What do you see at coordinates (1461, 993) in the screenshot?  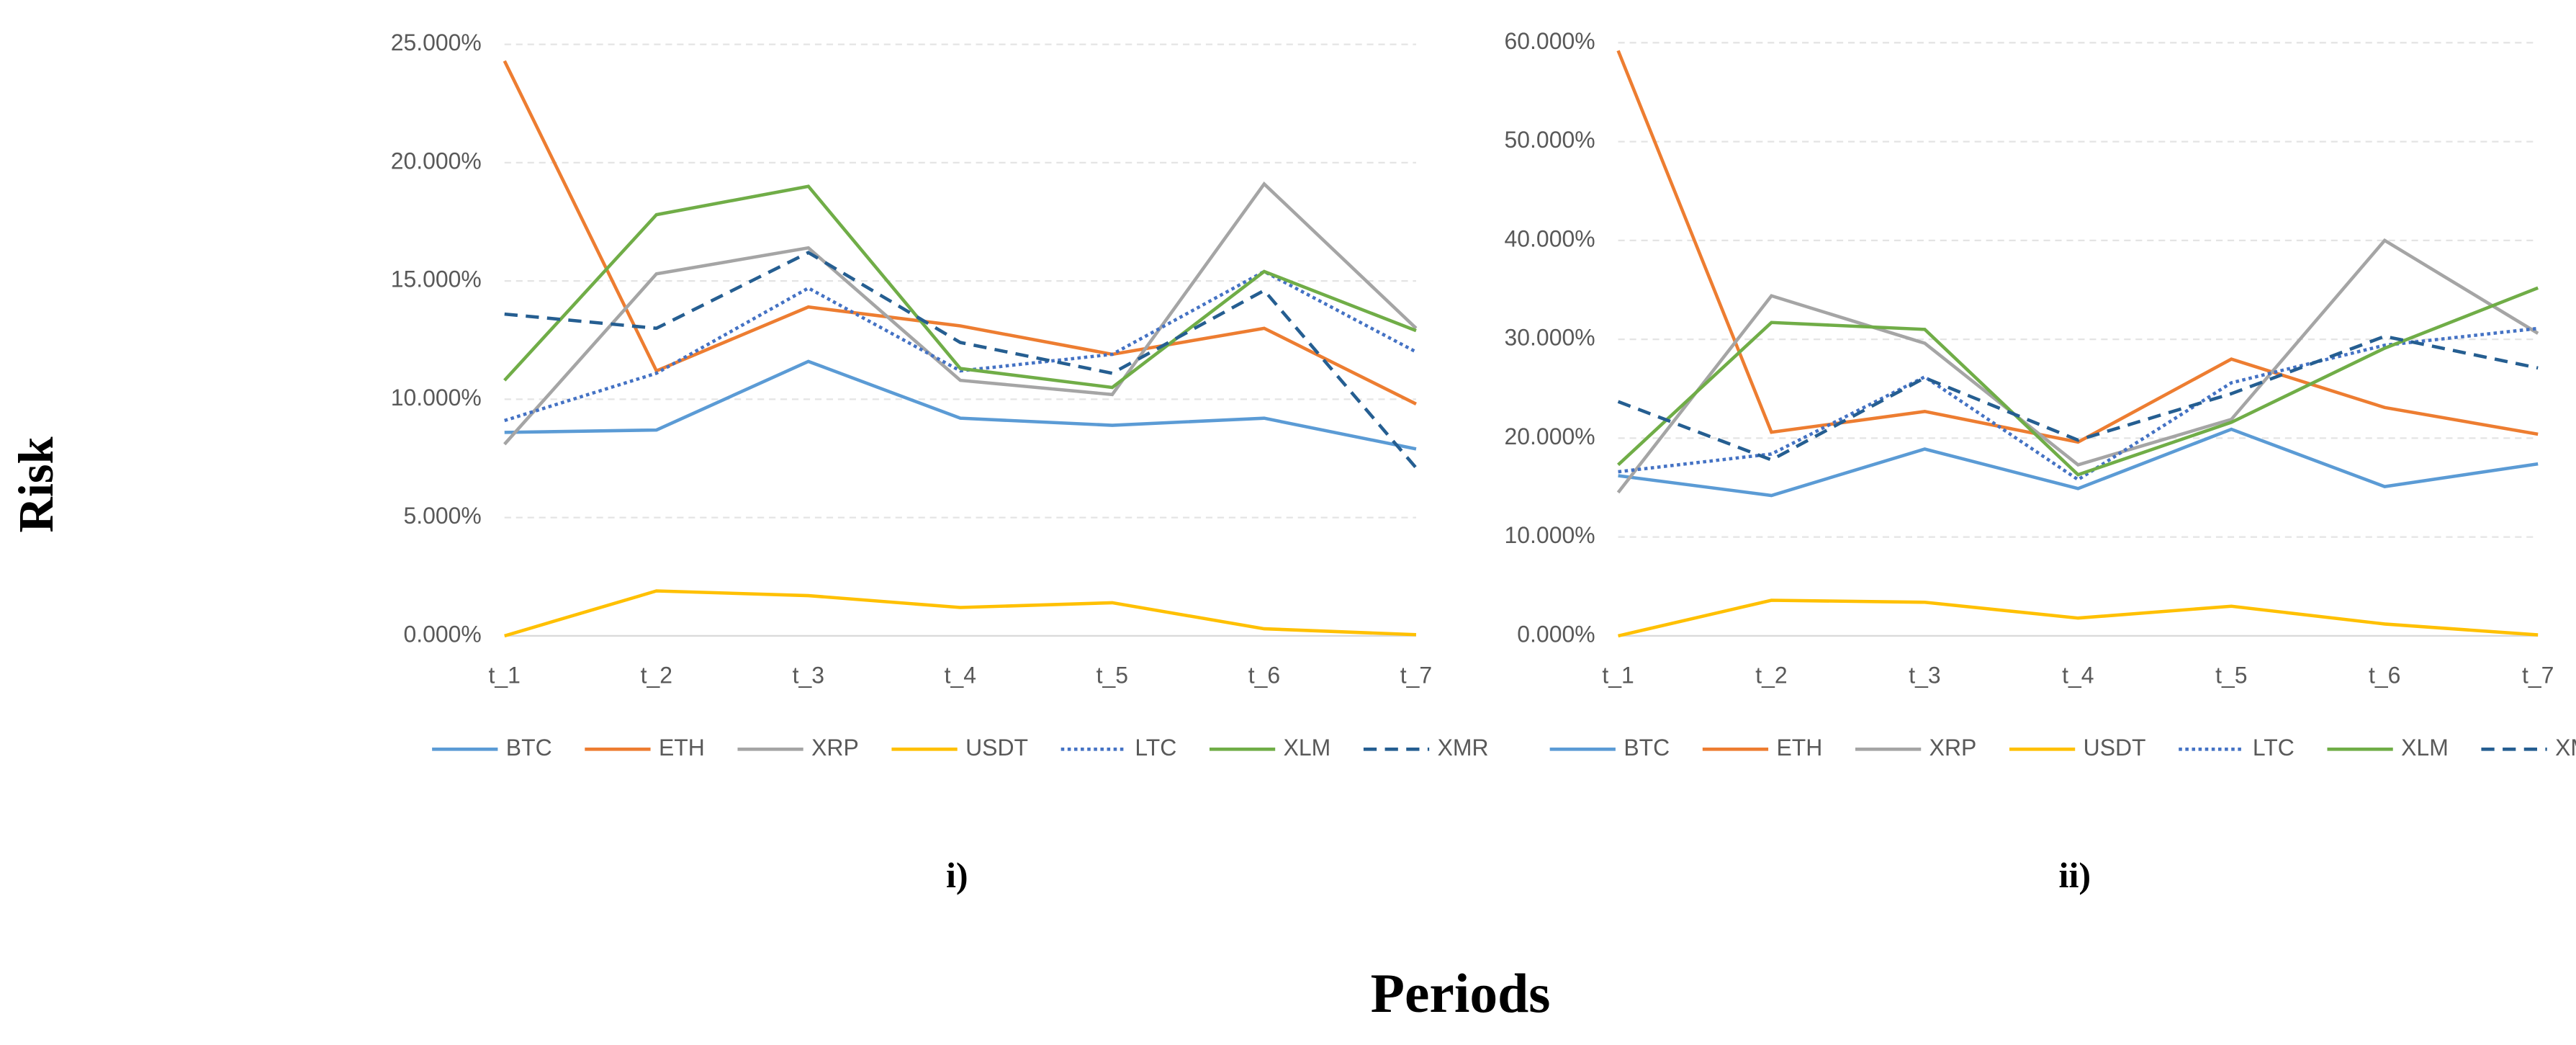 I see `x-axis-title: Periods` at bounding box center [1461, 993].